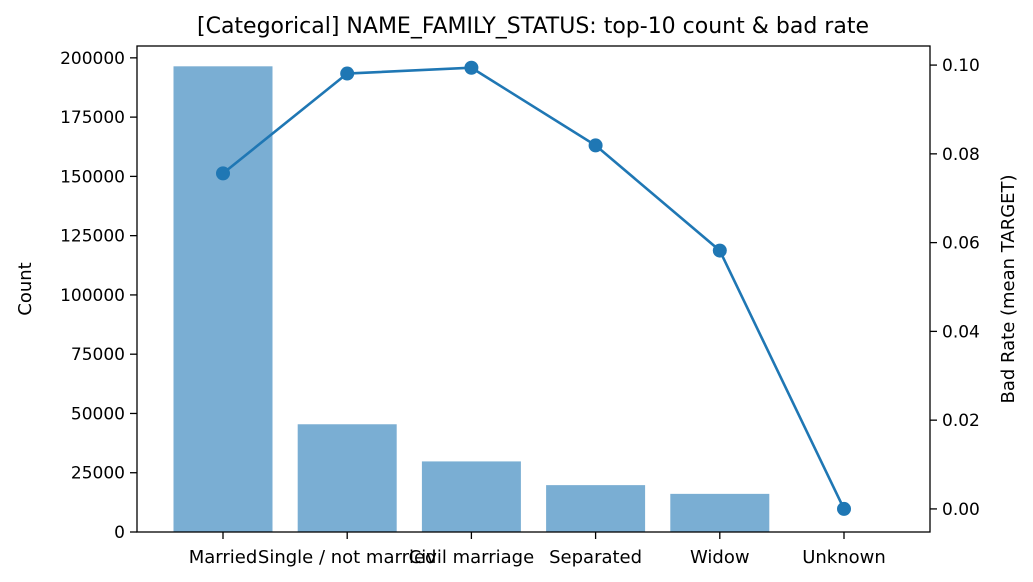 The width and height of the screenshot is (1033, 582). Describe the element at coordinates (25, 288) in the screenshot. I see `y-axis-label: Count` at that location.